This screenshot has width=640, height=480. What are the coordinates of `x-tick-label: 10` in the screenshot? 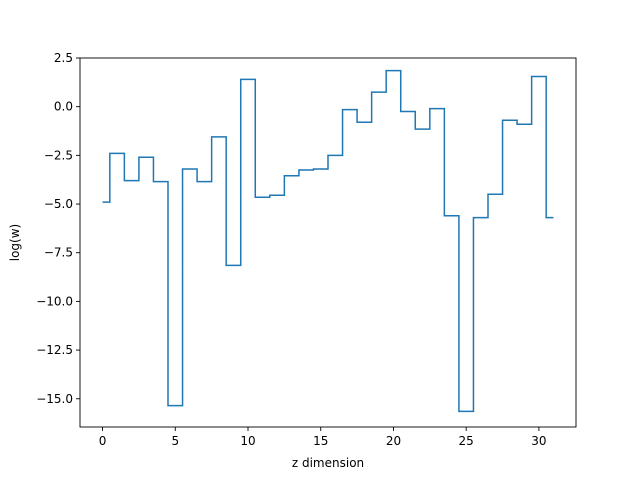 It's located at (247, 441).